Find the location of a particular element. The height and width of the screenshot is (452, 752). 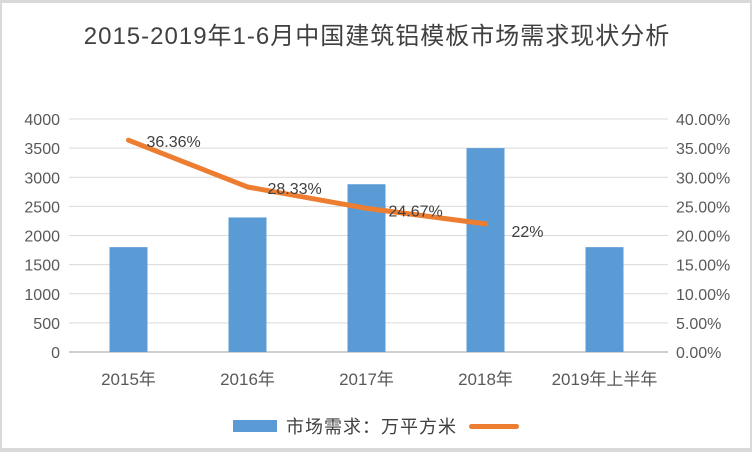

y-axis-tick-right: 10.00% is located at coordinates (703, 295).